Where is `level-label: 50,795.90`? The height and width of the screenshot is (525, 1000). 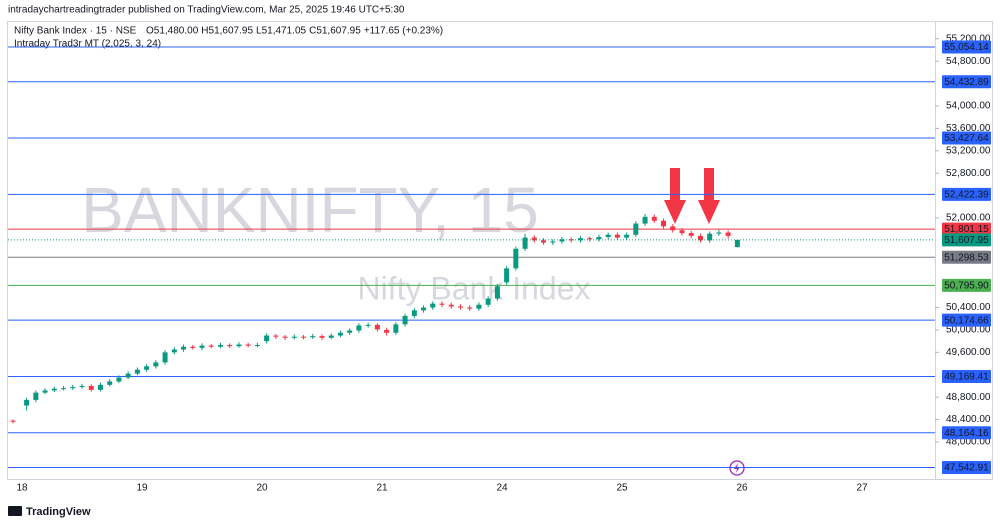
level-label: 50,795.90 is located at coordinates (966, 286).